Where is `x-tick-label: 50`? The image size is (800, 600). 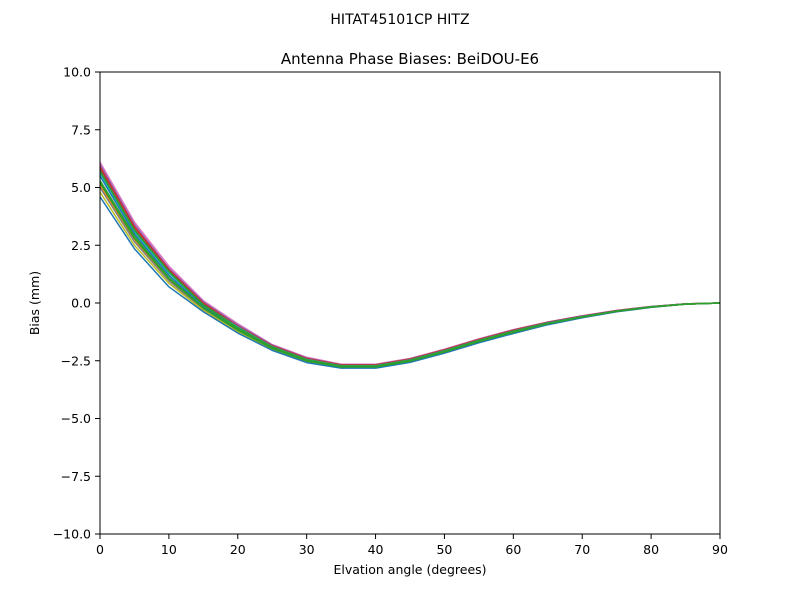
x-tick-label: 50 is located at coordinates (444, 549).